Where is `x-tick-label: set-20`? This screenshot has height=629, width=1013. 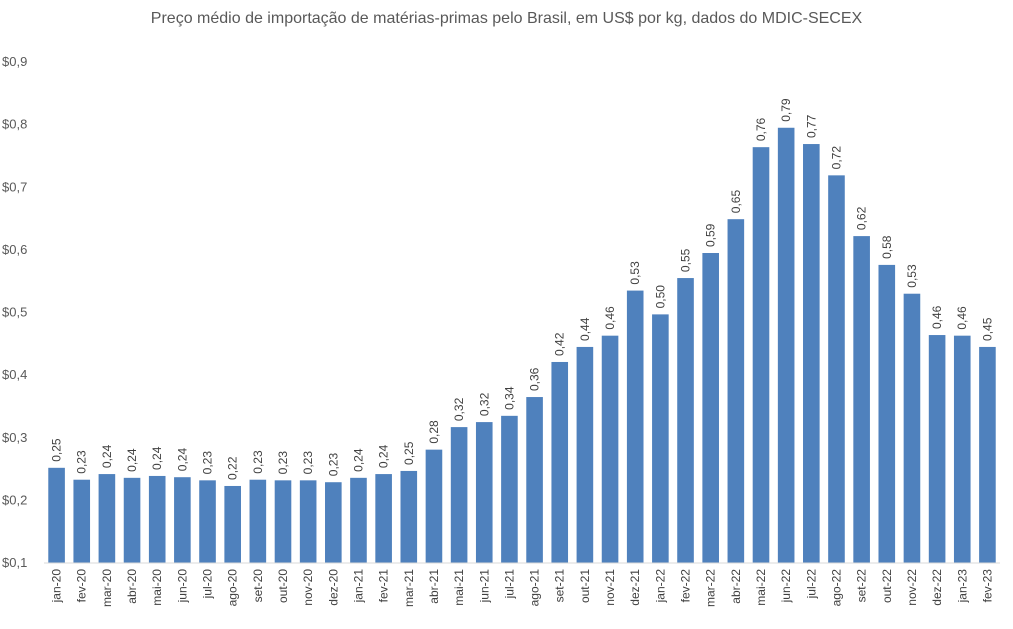
x-tick-label: set-20 is located at coordinates (258, 586).